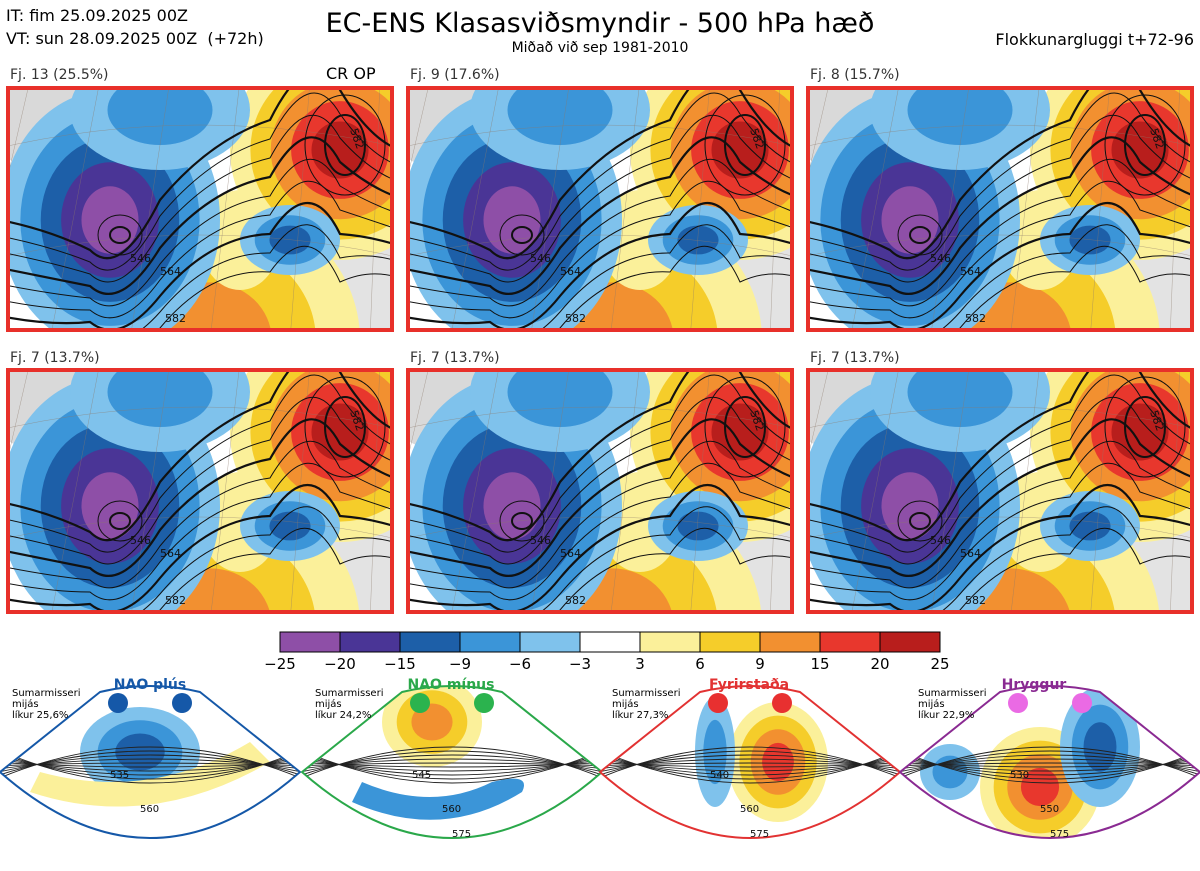 The height and width of the screenshot is (871, 1200). Describe the element at coordinates (149, 809) in the screenshot. I see `regime-contour-label: 560` at that location.